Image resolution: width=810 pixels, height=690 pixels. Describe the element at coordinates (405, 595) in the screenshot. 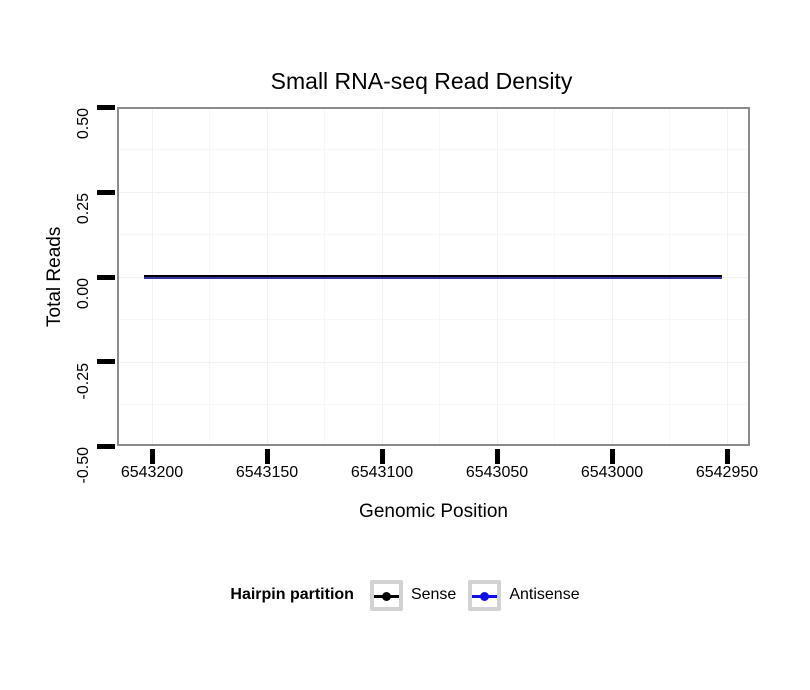

I see `legend: Hairpin partition Sense Antisense` at that location.